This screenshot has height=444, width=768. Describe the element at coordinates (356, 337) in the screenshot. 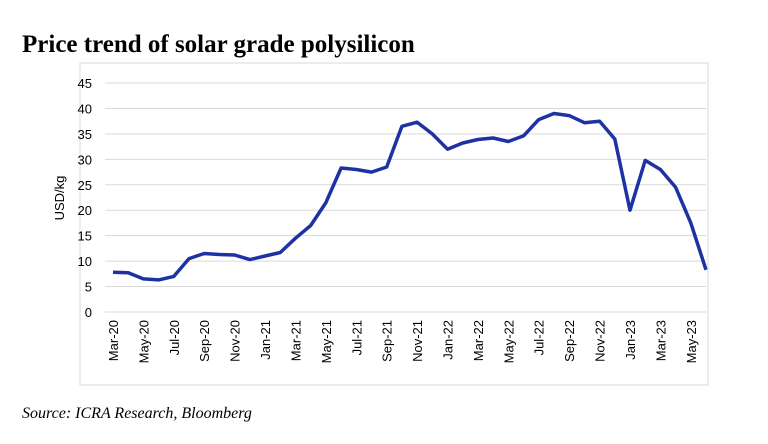

I see `x-tick-label: Jul-21` at that location.